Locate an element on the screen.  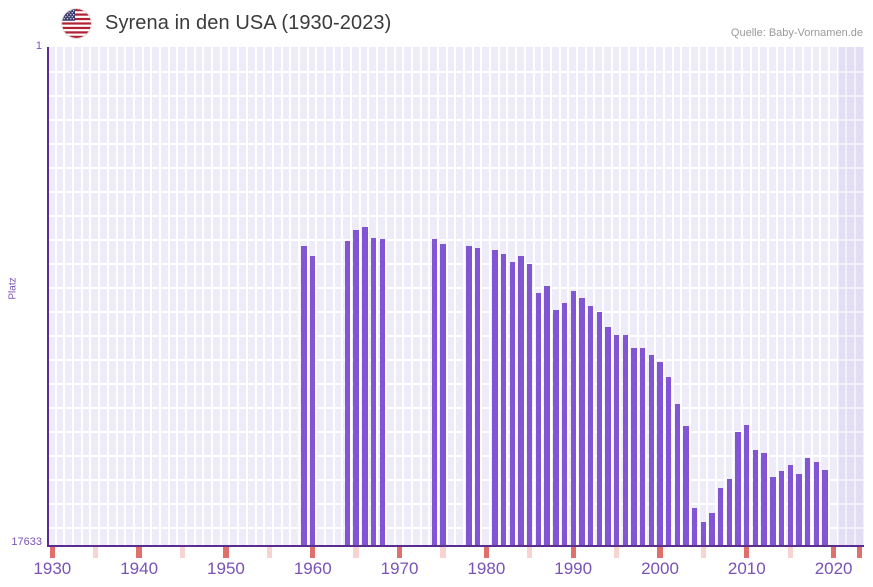
y-axis-bottom-label: 17633 is located at coordinates (26, 542).